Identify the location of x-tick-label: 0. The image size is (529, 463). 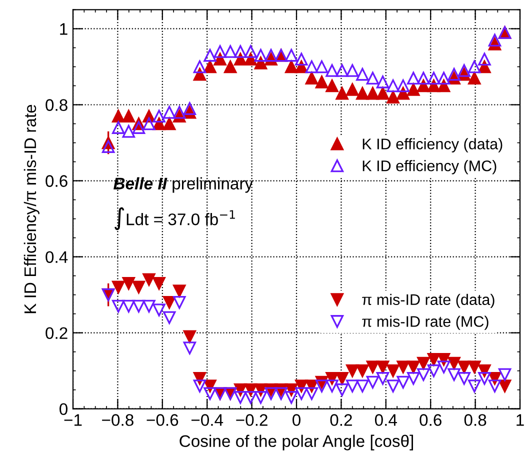
(296, 420).